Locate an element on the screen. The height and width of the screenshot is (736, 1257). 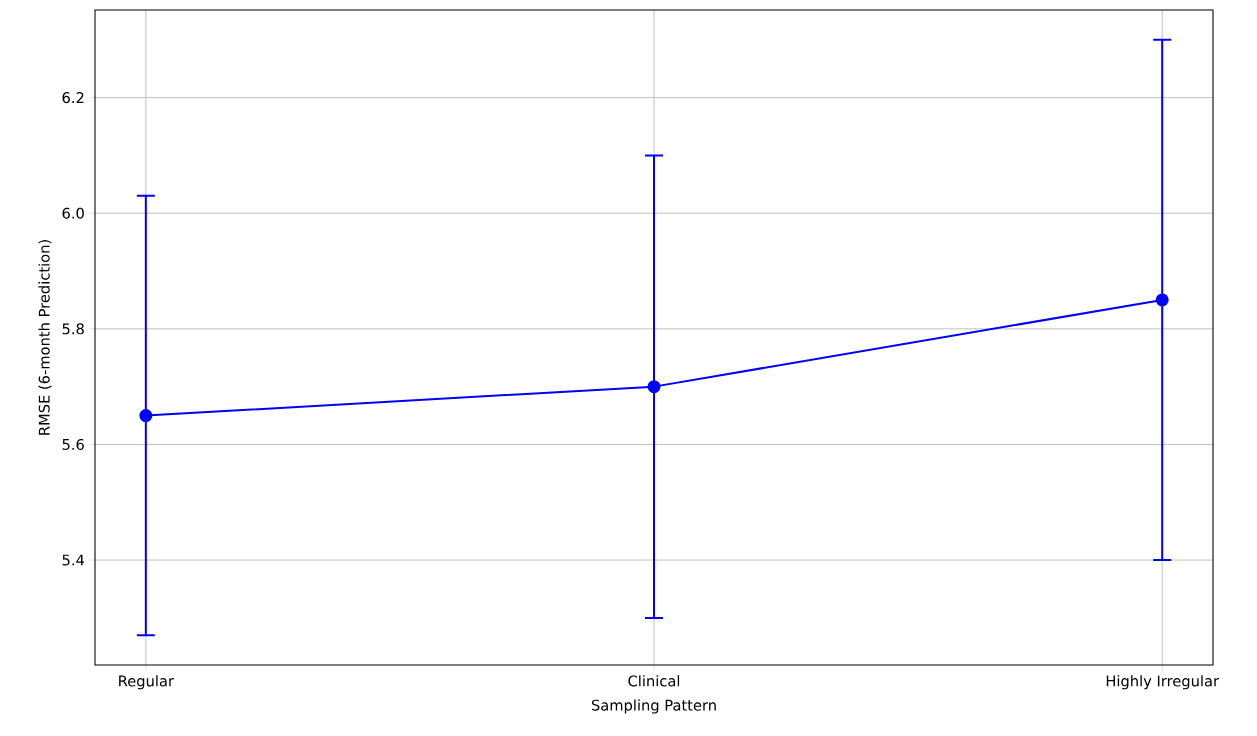
x-axis-title: Sampling Pattern is located at coordinates (653, 706).